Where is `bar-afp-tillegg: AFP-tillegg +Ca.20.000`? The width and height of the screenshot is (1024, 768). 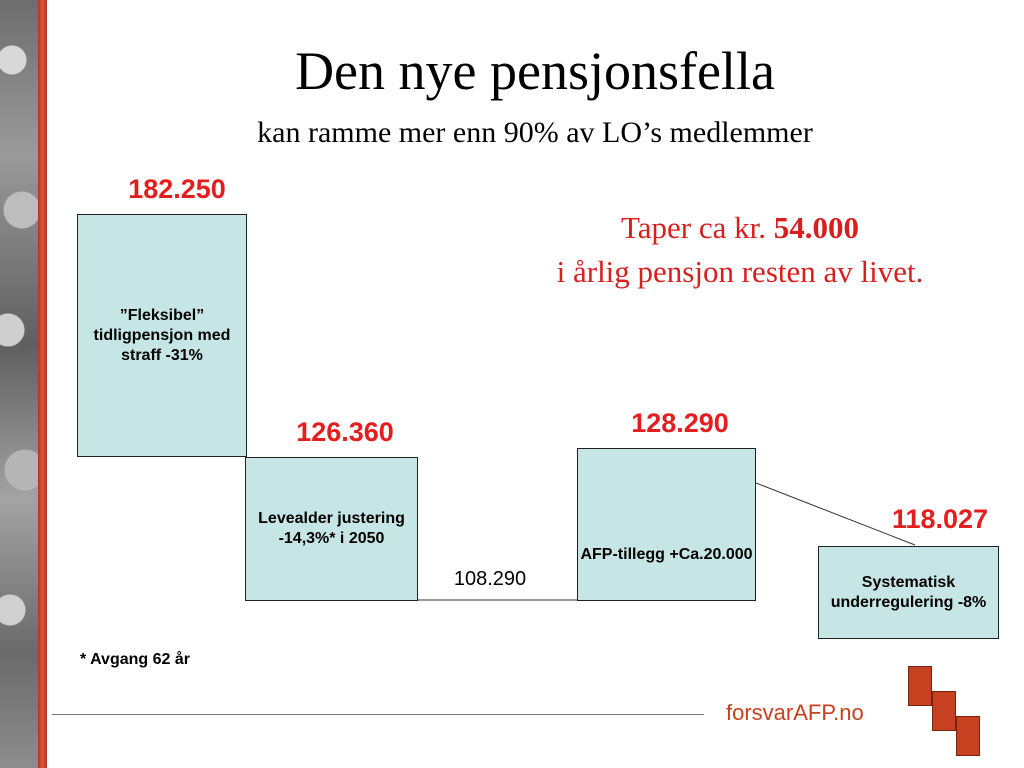
bar-afp-tillegg: AFP-tillegg +Ca.20.000 is located at coordinates (666, 524).